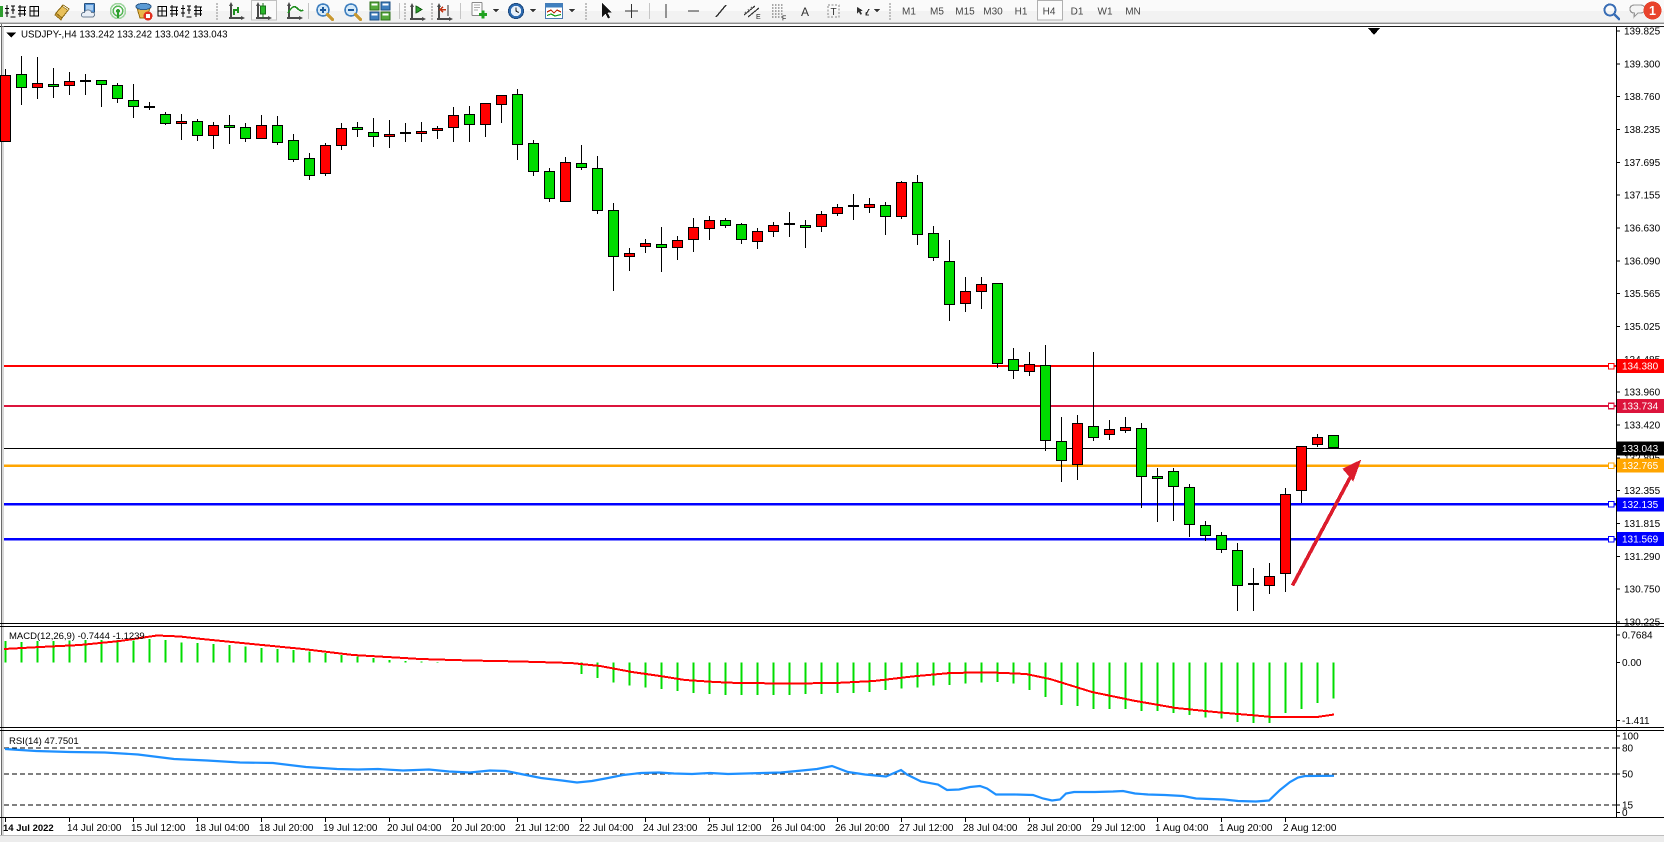  Describe the element at coordinates (1652, 11) in the screenshot. I see `svg-text: 1` at that location.